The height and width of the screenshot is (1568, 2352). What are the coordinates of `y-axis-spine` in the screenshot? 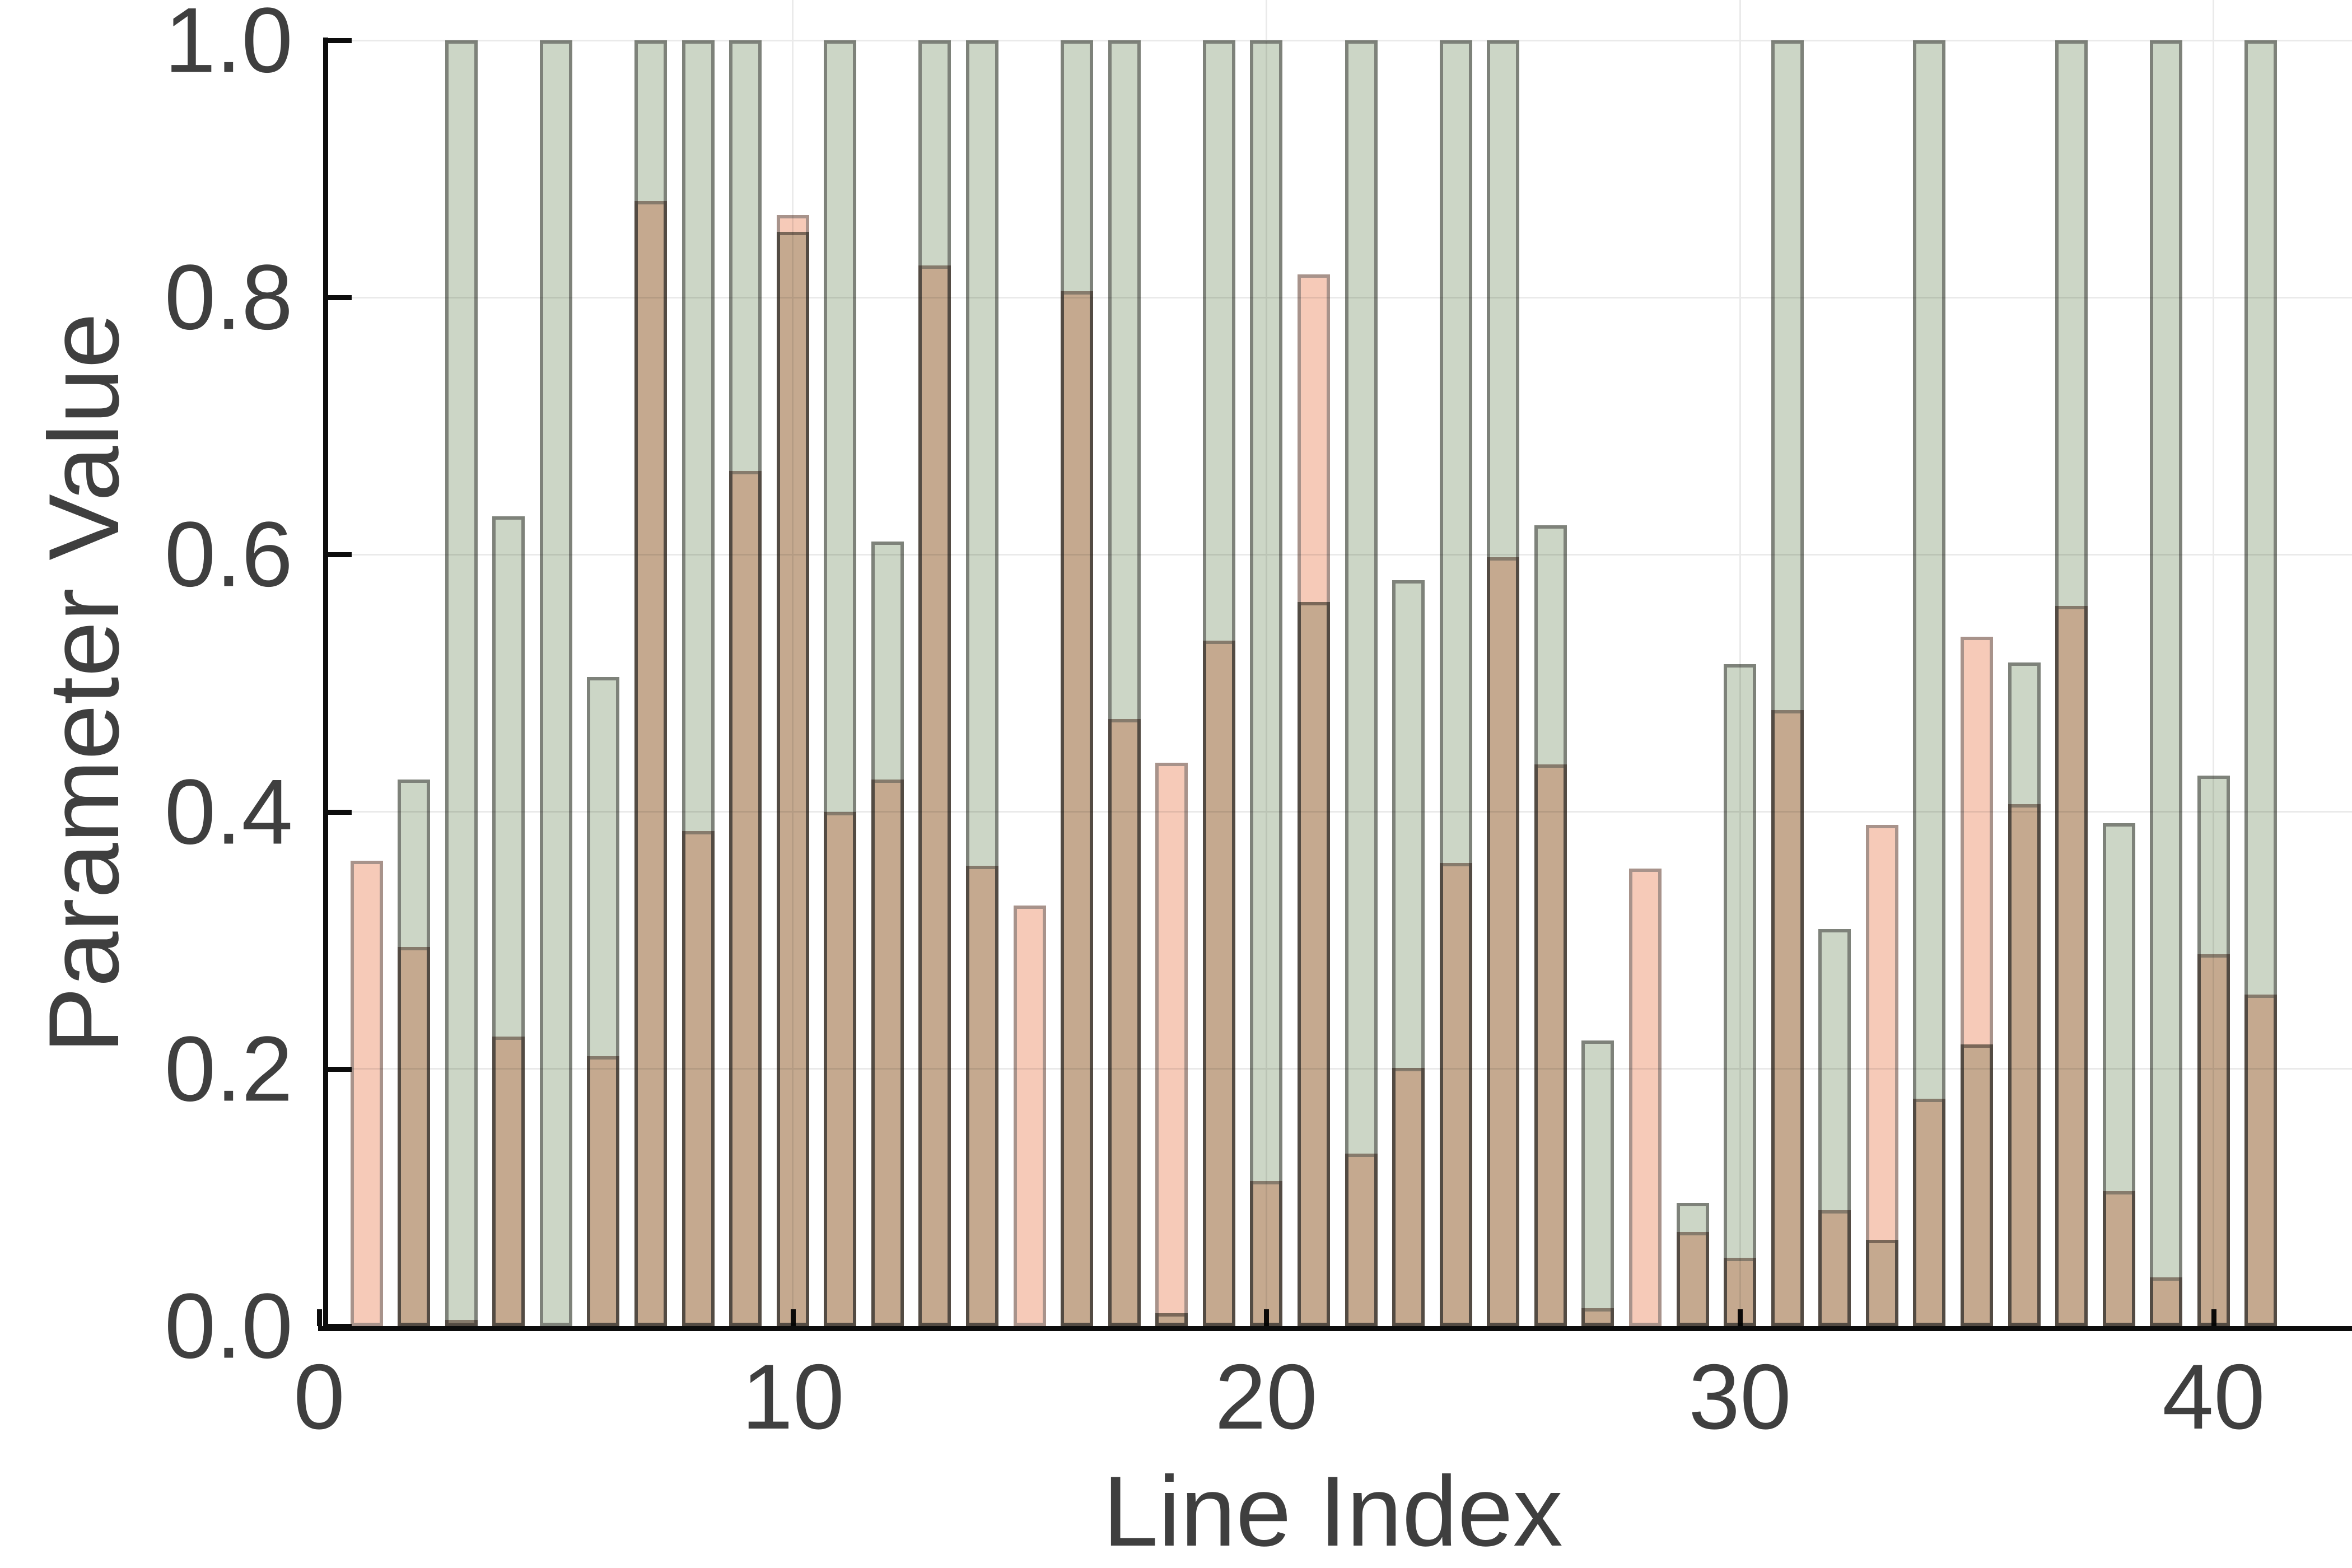 It's located at (326, 685).